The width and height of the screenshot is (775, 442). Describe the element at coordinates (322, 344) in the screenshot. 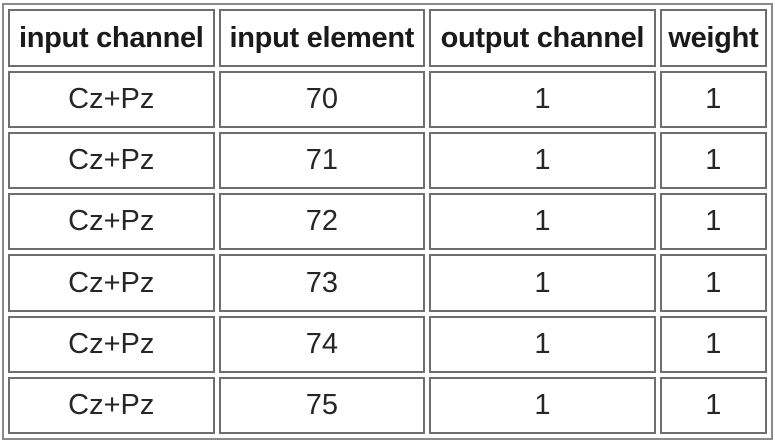

I see `cell-input-element: 74` at that location.